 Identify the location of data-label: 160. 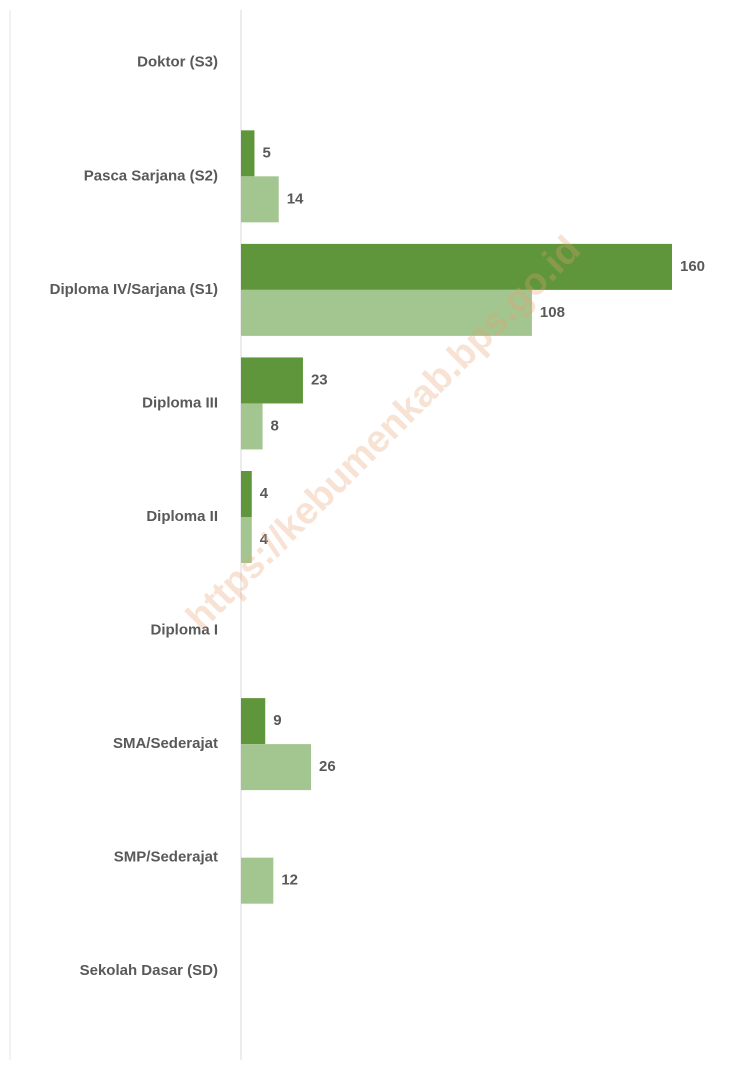
(692, 266).